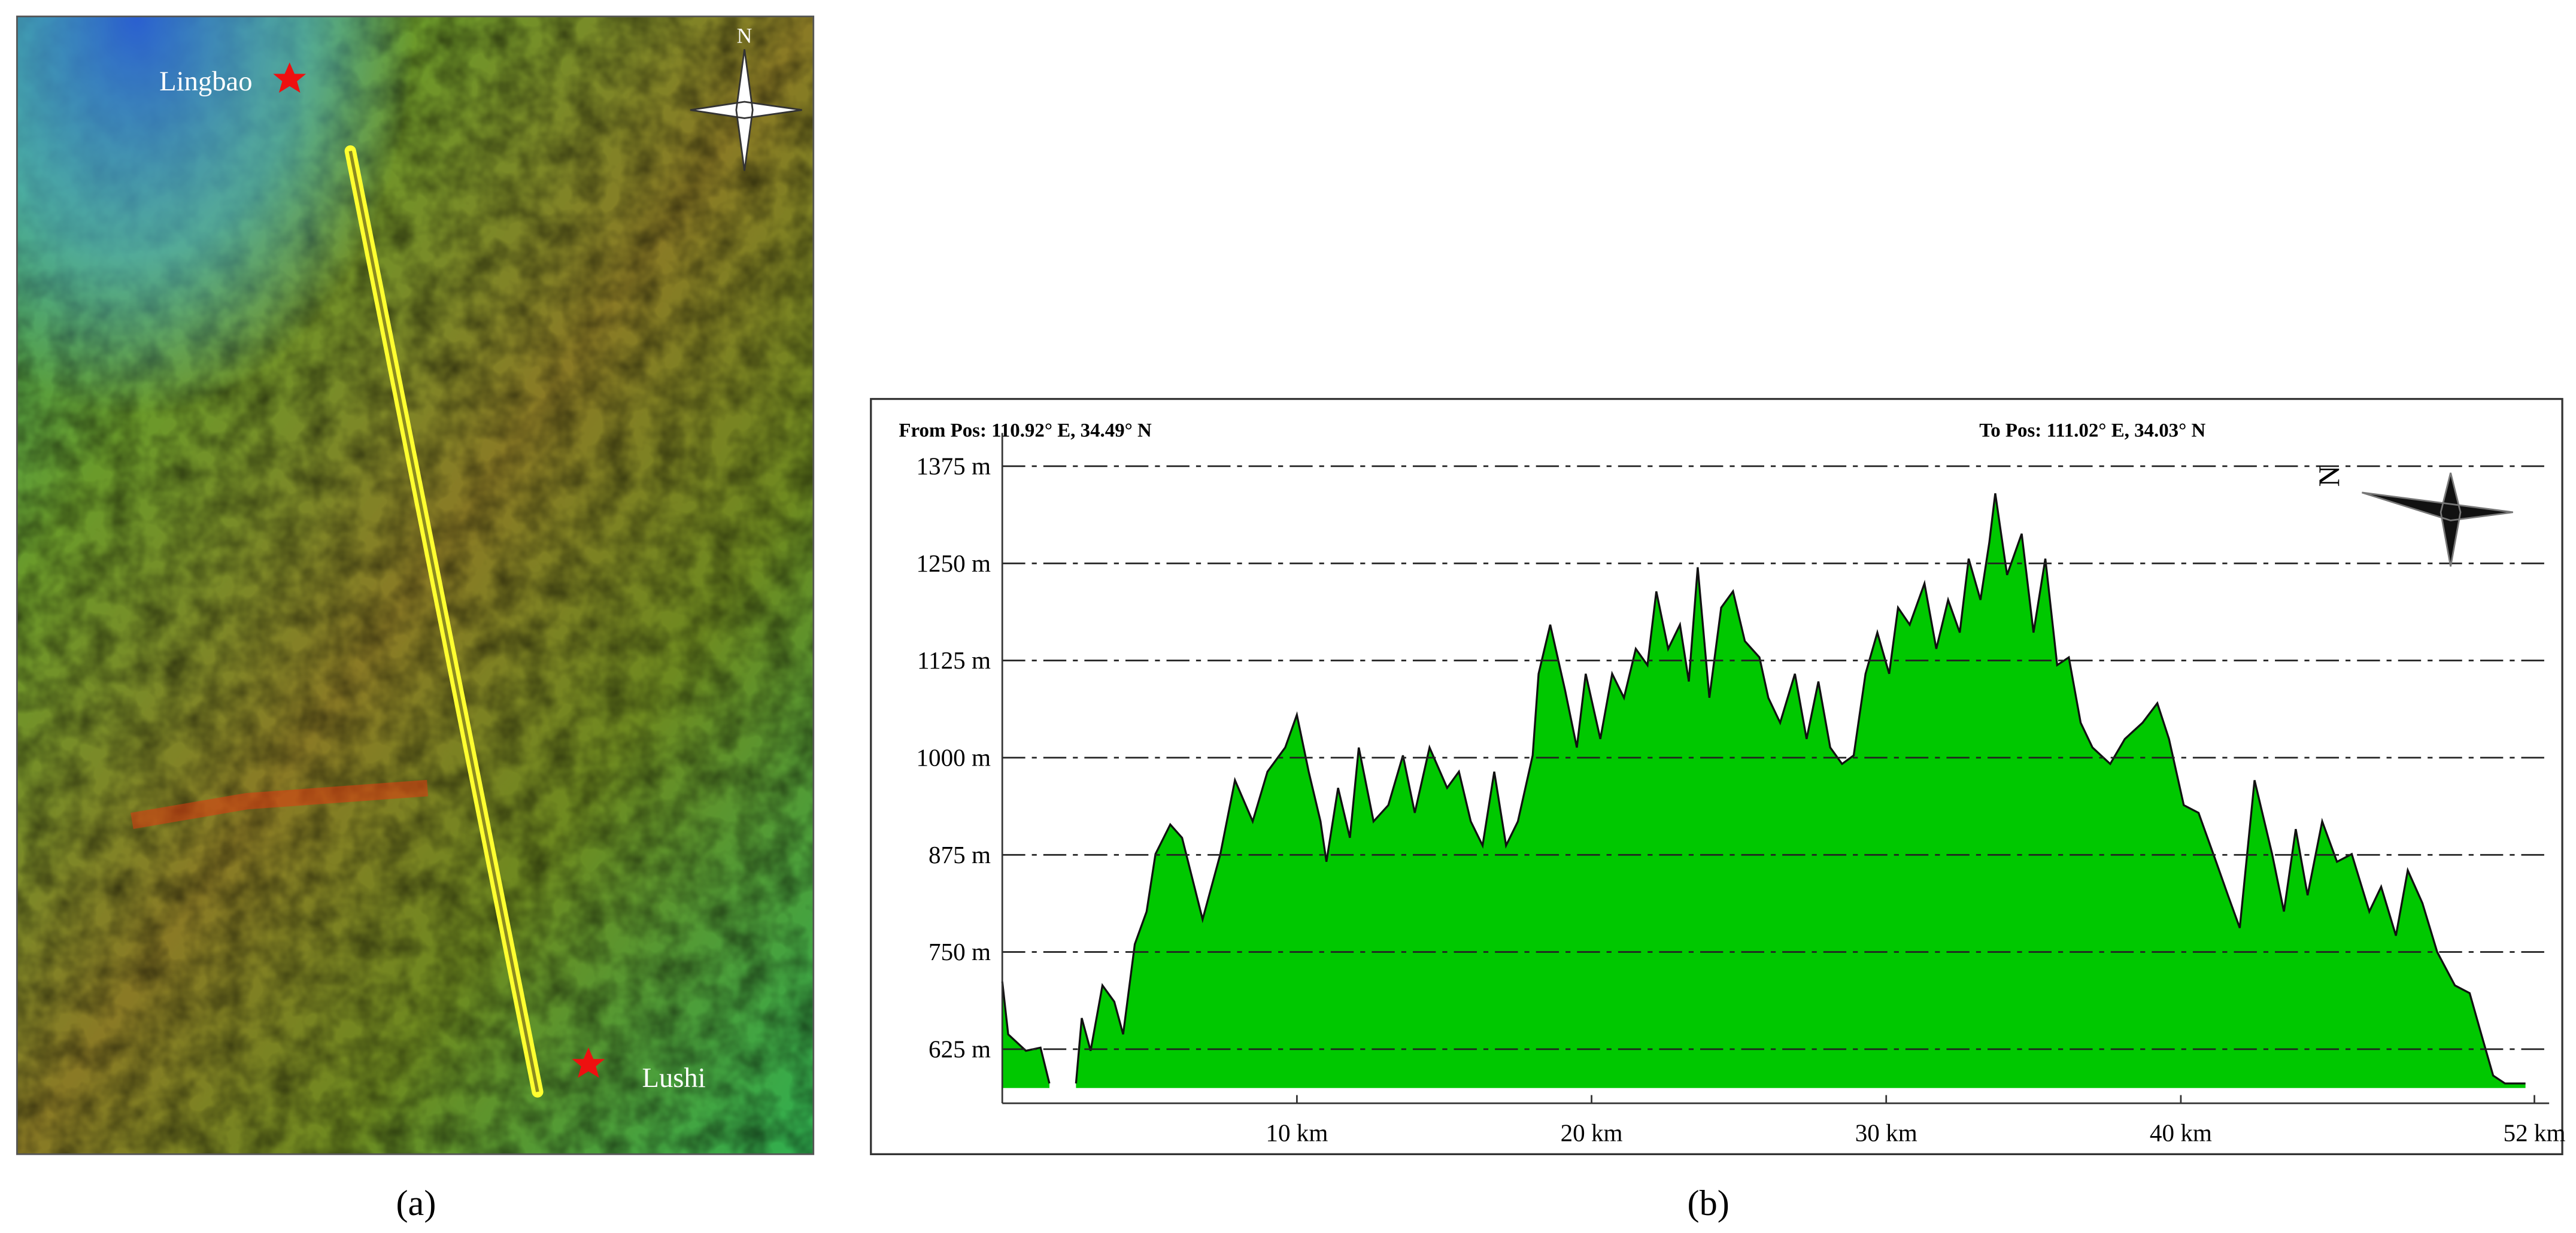 The image size is (2576, 1233). I want to click on profile-line-core, so click(443, 621).